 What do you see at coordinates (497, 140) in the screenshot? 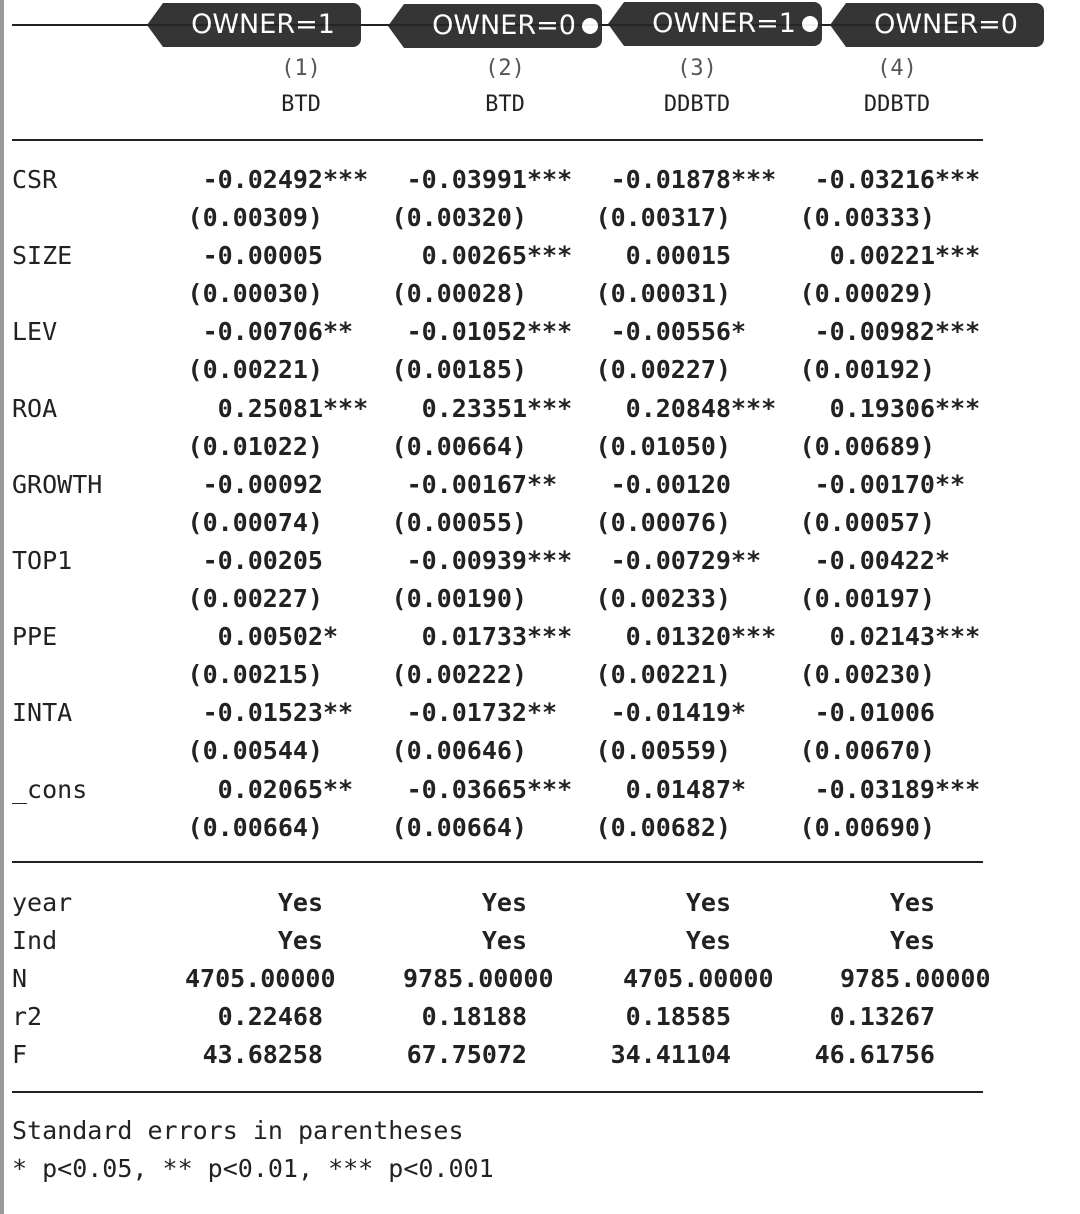
I see `header-rule` at bounding box center [497, 140].